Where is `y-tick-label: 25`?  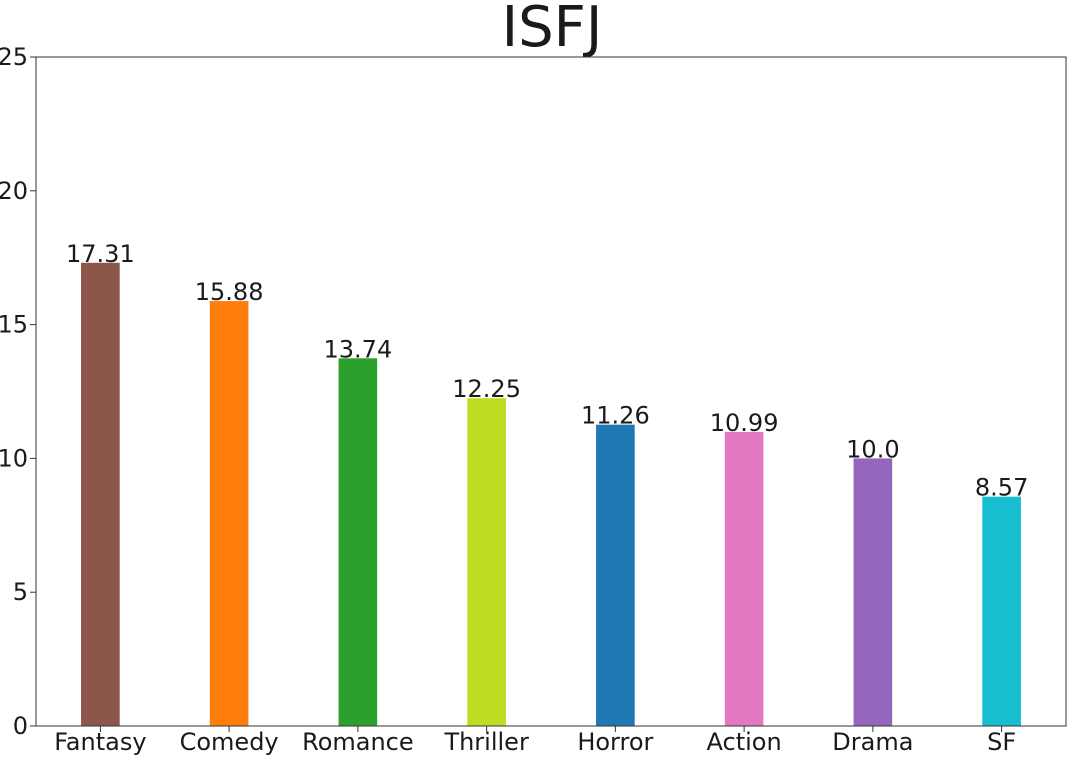 y-tick-label: 25 is located at coordinates (14, 57).